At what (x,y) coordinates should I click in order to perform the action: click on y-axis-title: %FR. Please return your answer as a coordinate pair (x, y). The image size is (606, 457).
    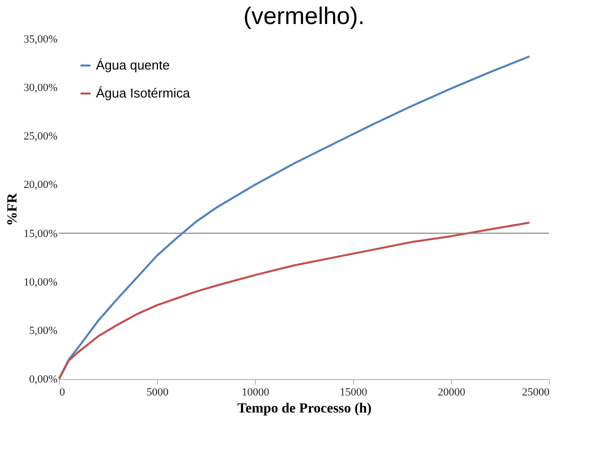
    Looking at the image, I should click on (13, 209).